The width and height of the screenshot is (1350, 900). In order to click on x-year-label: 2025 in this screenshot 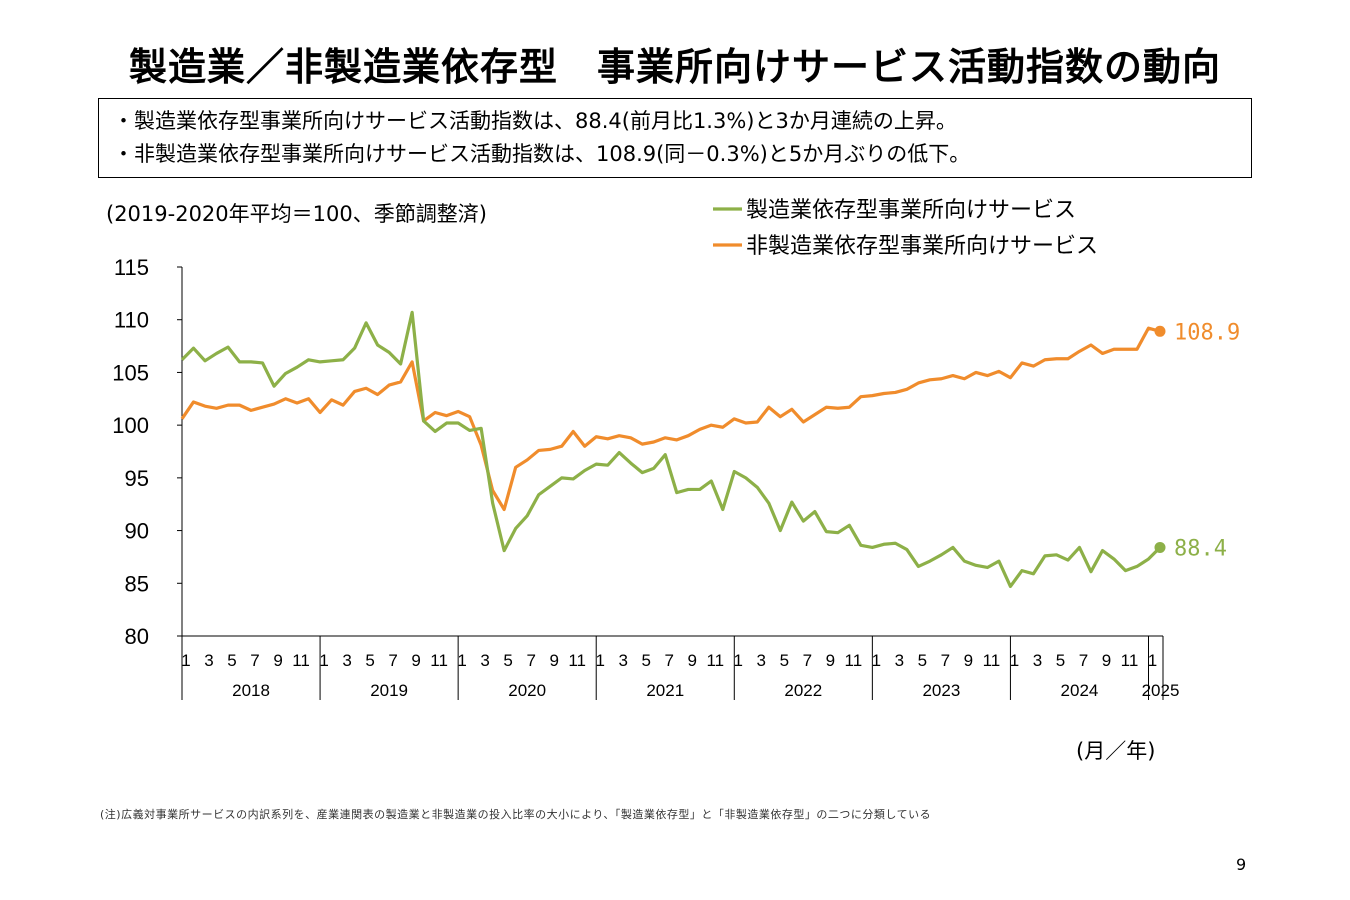, I will do `click(1161, 690)`.